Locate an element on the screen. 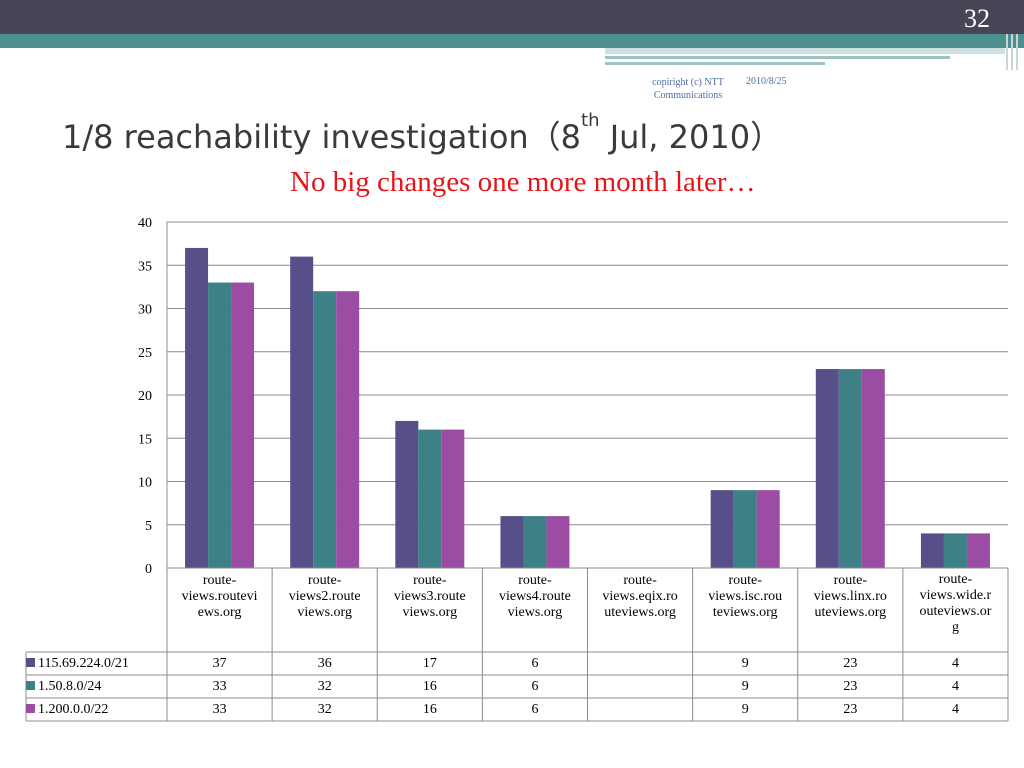 The image size is (1024, 768). copyright-note: copiright (c) NTT Communications is located at coordinates (688, 89).